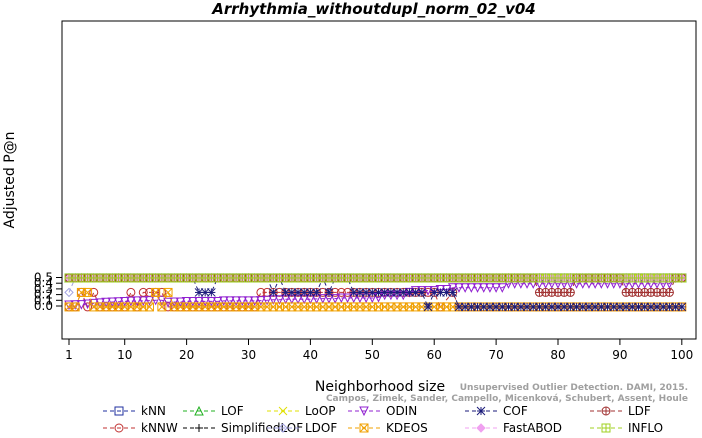 The width and height of the screenshot is (702, 438). Describe the element at coordinates (10, 179) in the screenshot. I see `y-axis-label: Adjusted P@n` at that location.